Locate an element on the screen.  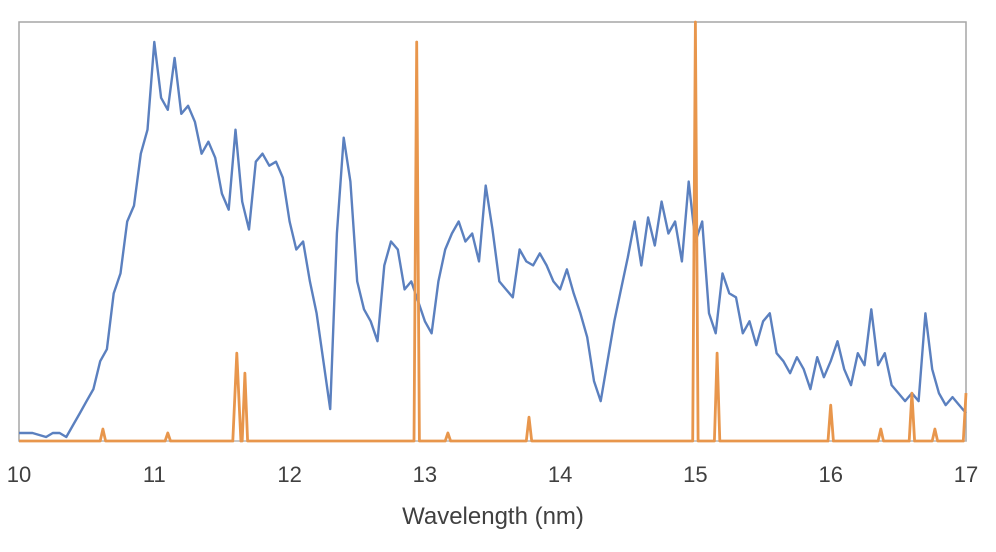
x-tick-labels: 10 11 12 13 14 15 16 17 is located at coordinates (492, 474).